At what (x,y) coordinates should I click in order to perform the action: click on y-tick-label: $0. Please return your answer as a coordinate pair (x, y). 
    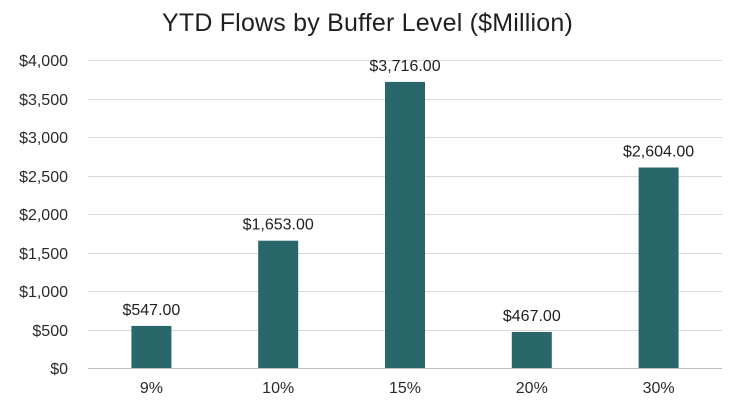
    Looking at the image, I should click on (59, 369).